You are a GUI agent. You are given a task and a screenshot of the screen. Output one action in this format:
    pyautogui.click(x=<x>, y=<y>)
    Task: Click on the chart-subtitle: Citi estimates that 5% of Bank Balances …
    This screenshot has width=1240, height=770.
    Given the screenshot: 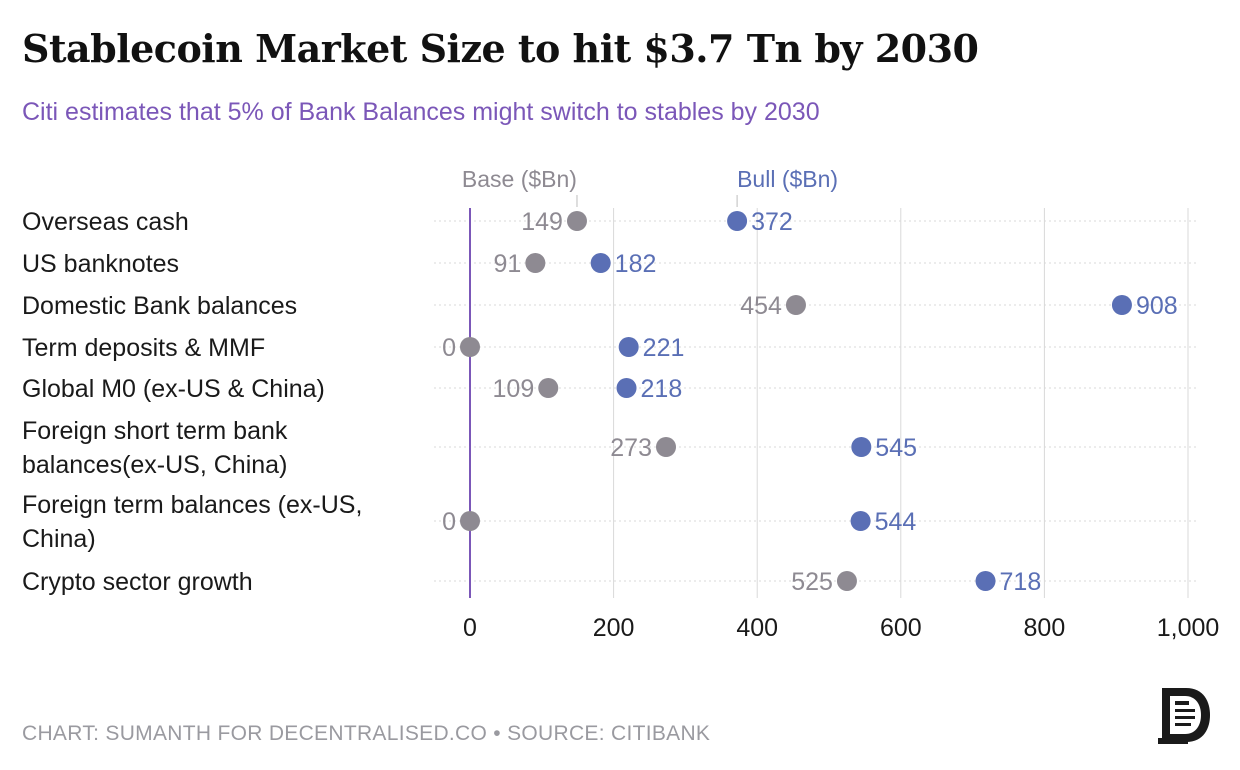 What is the action you would take?
    pyautogui.click(x=421, y=112)
    